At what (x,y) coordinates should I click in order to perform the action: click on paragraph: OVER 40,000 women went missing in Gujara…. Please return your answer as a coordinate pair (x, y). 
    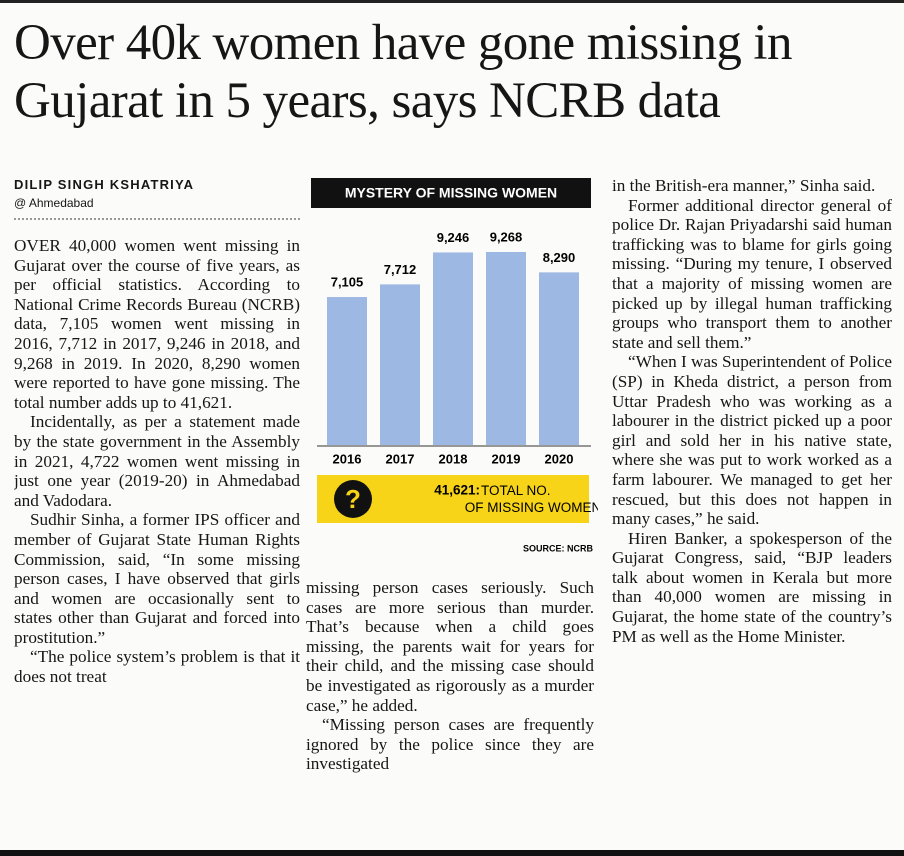
    Looking at the image, I should click on (157, 324).